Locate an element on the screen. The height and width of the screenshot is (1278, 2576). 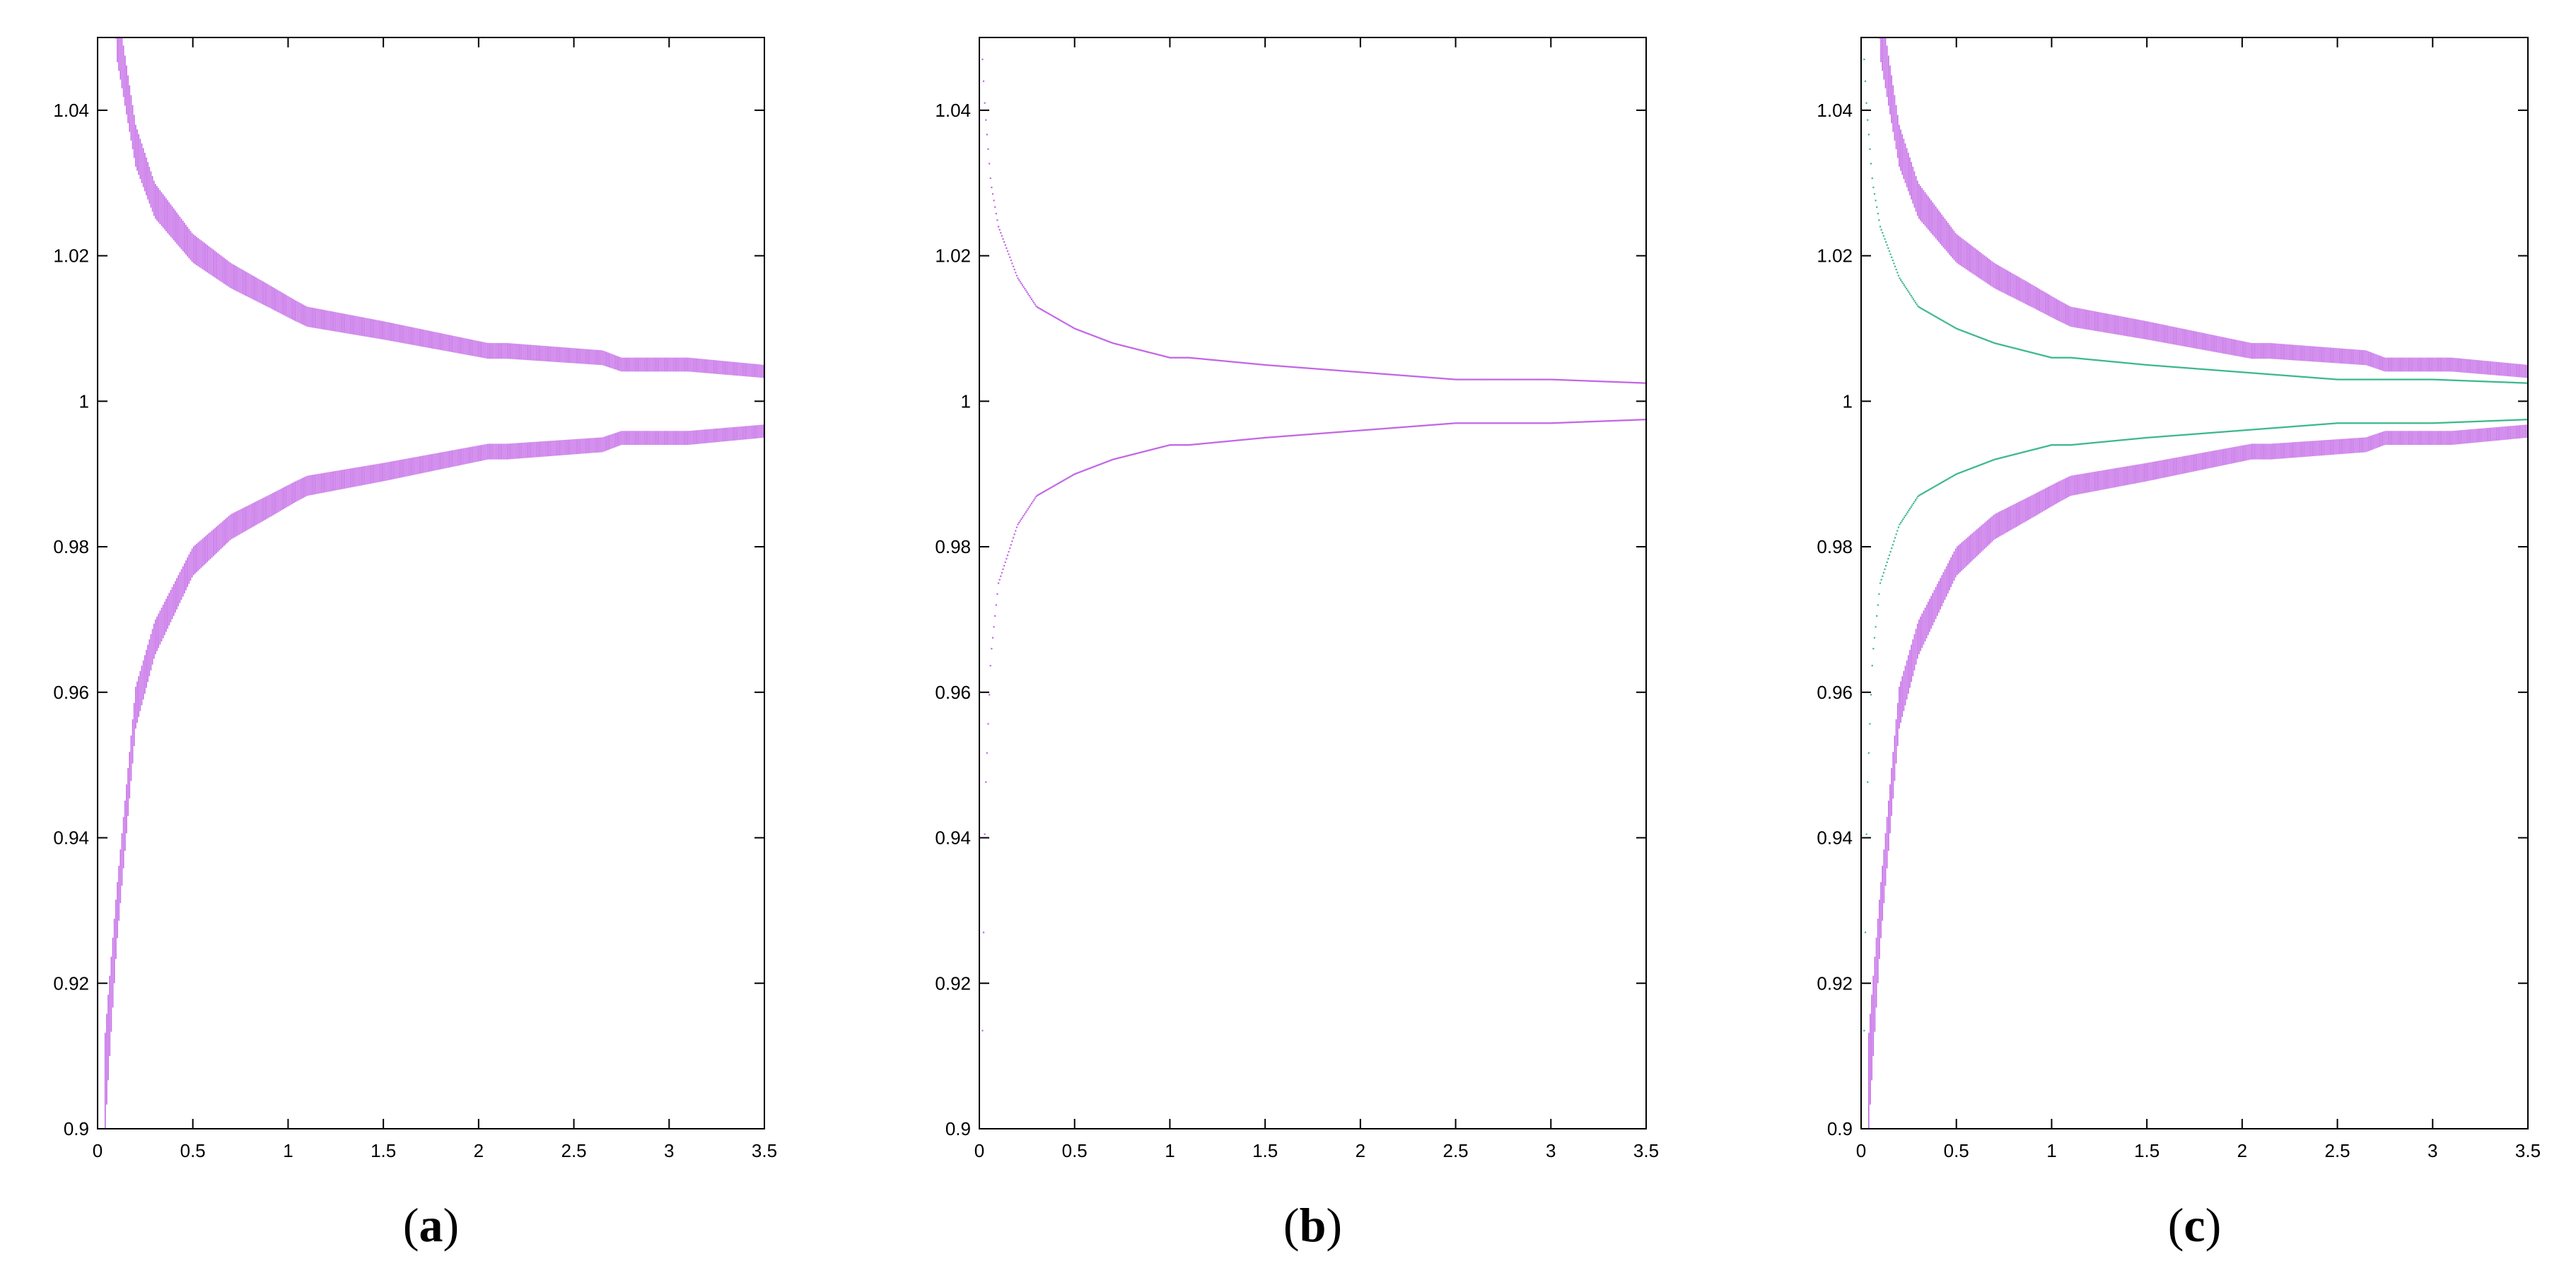
y-tick-label: 1.02 is located at coordinates (1835, 256).